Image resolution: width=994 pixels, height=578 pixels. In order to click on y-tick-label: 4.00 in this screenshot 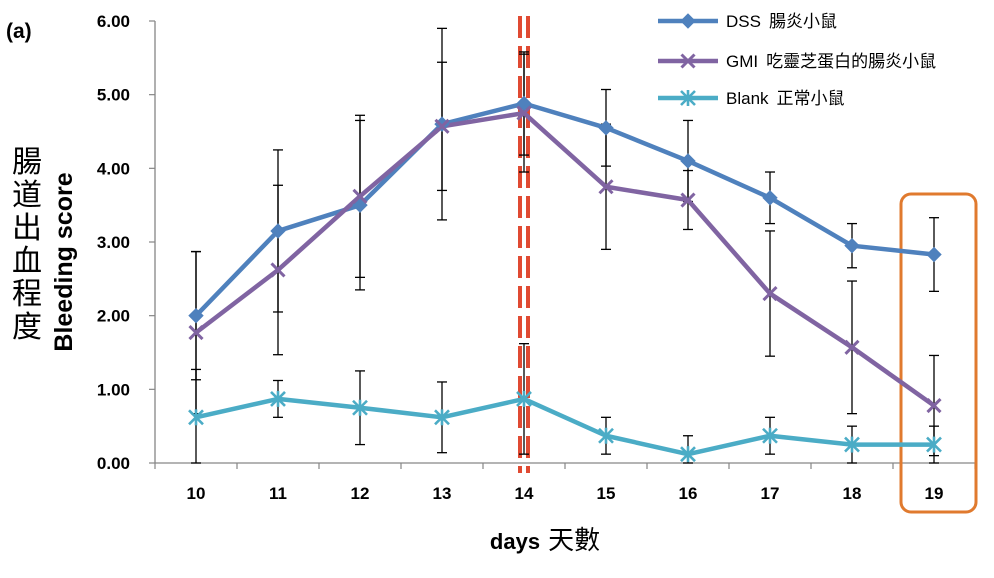, I will do `click(113, 168)`.